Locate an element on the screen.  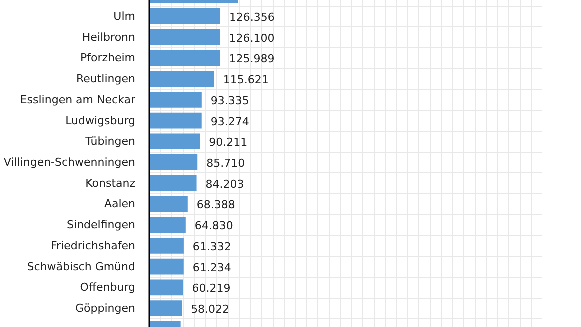
y-tick-label: Heilbronn is located at coordinates (109, 37).